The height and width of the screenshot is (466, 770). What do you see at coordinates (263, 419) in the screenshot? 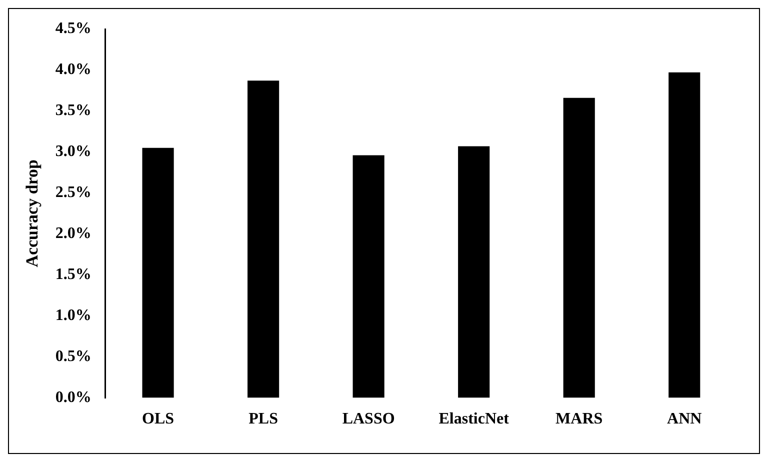
I see `x-tick-label: PLS` at bounding box center [263, 419].